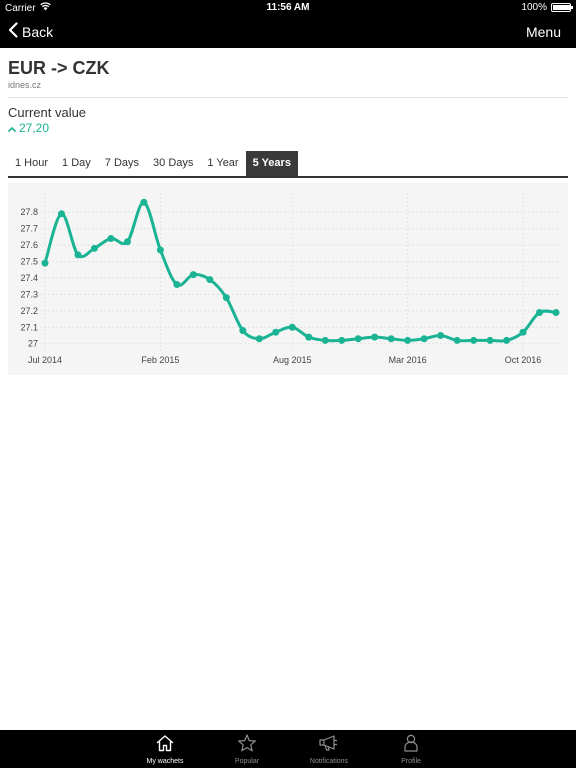 This screenshot has width=576, height=768. I want to click on source-label: idnes.cz, so click(25, 85).